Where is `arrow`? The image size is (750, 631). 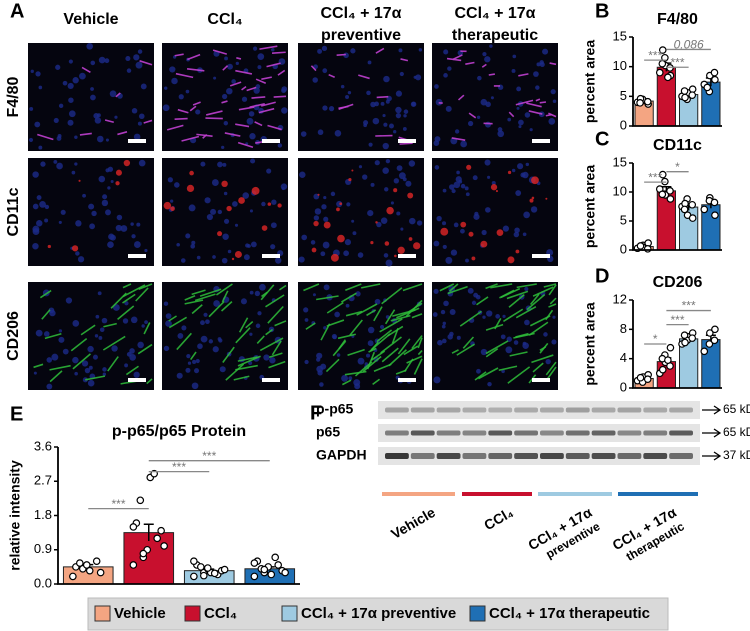
arrow is located at coordinates (712, 433).